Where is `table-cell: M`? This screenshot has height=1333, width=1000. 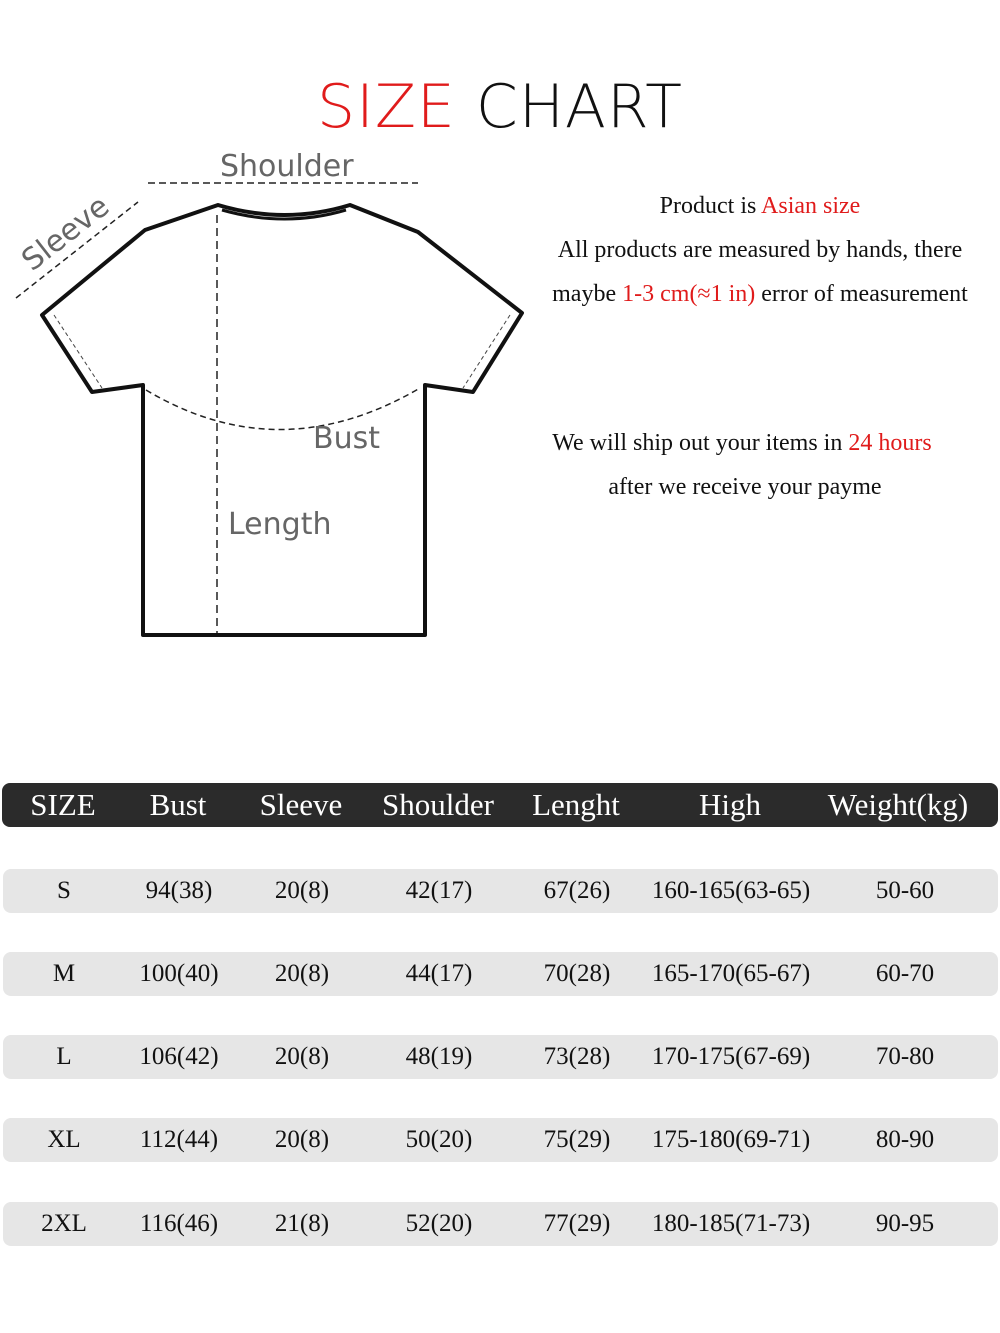
table-cell: M is located at coordinates (64, 973).